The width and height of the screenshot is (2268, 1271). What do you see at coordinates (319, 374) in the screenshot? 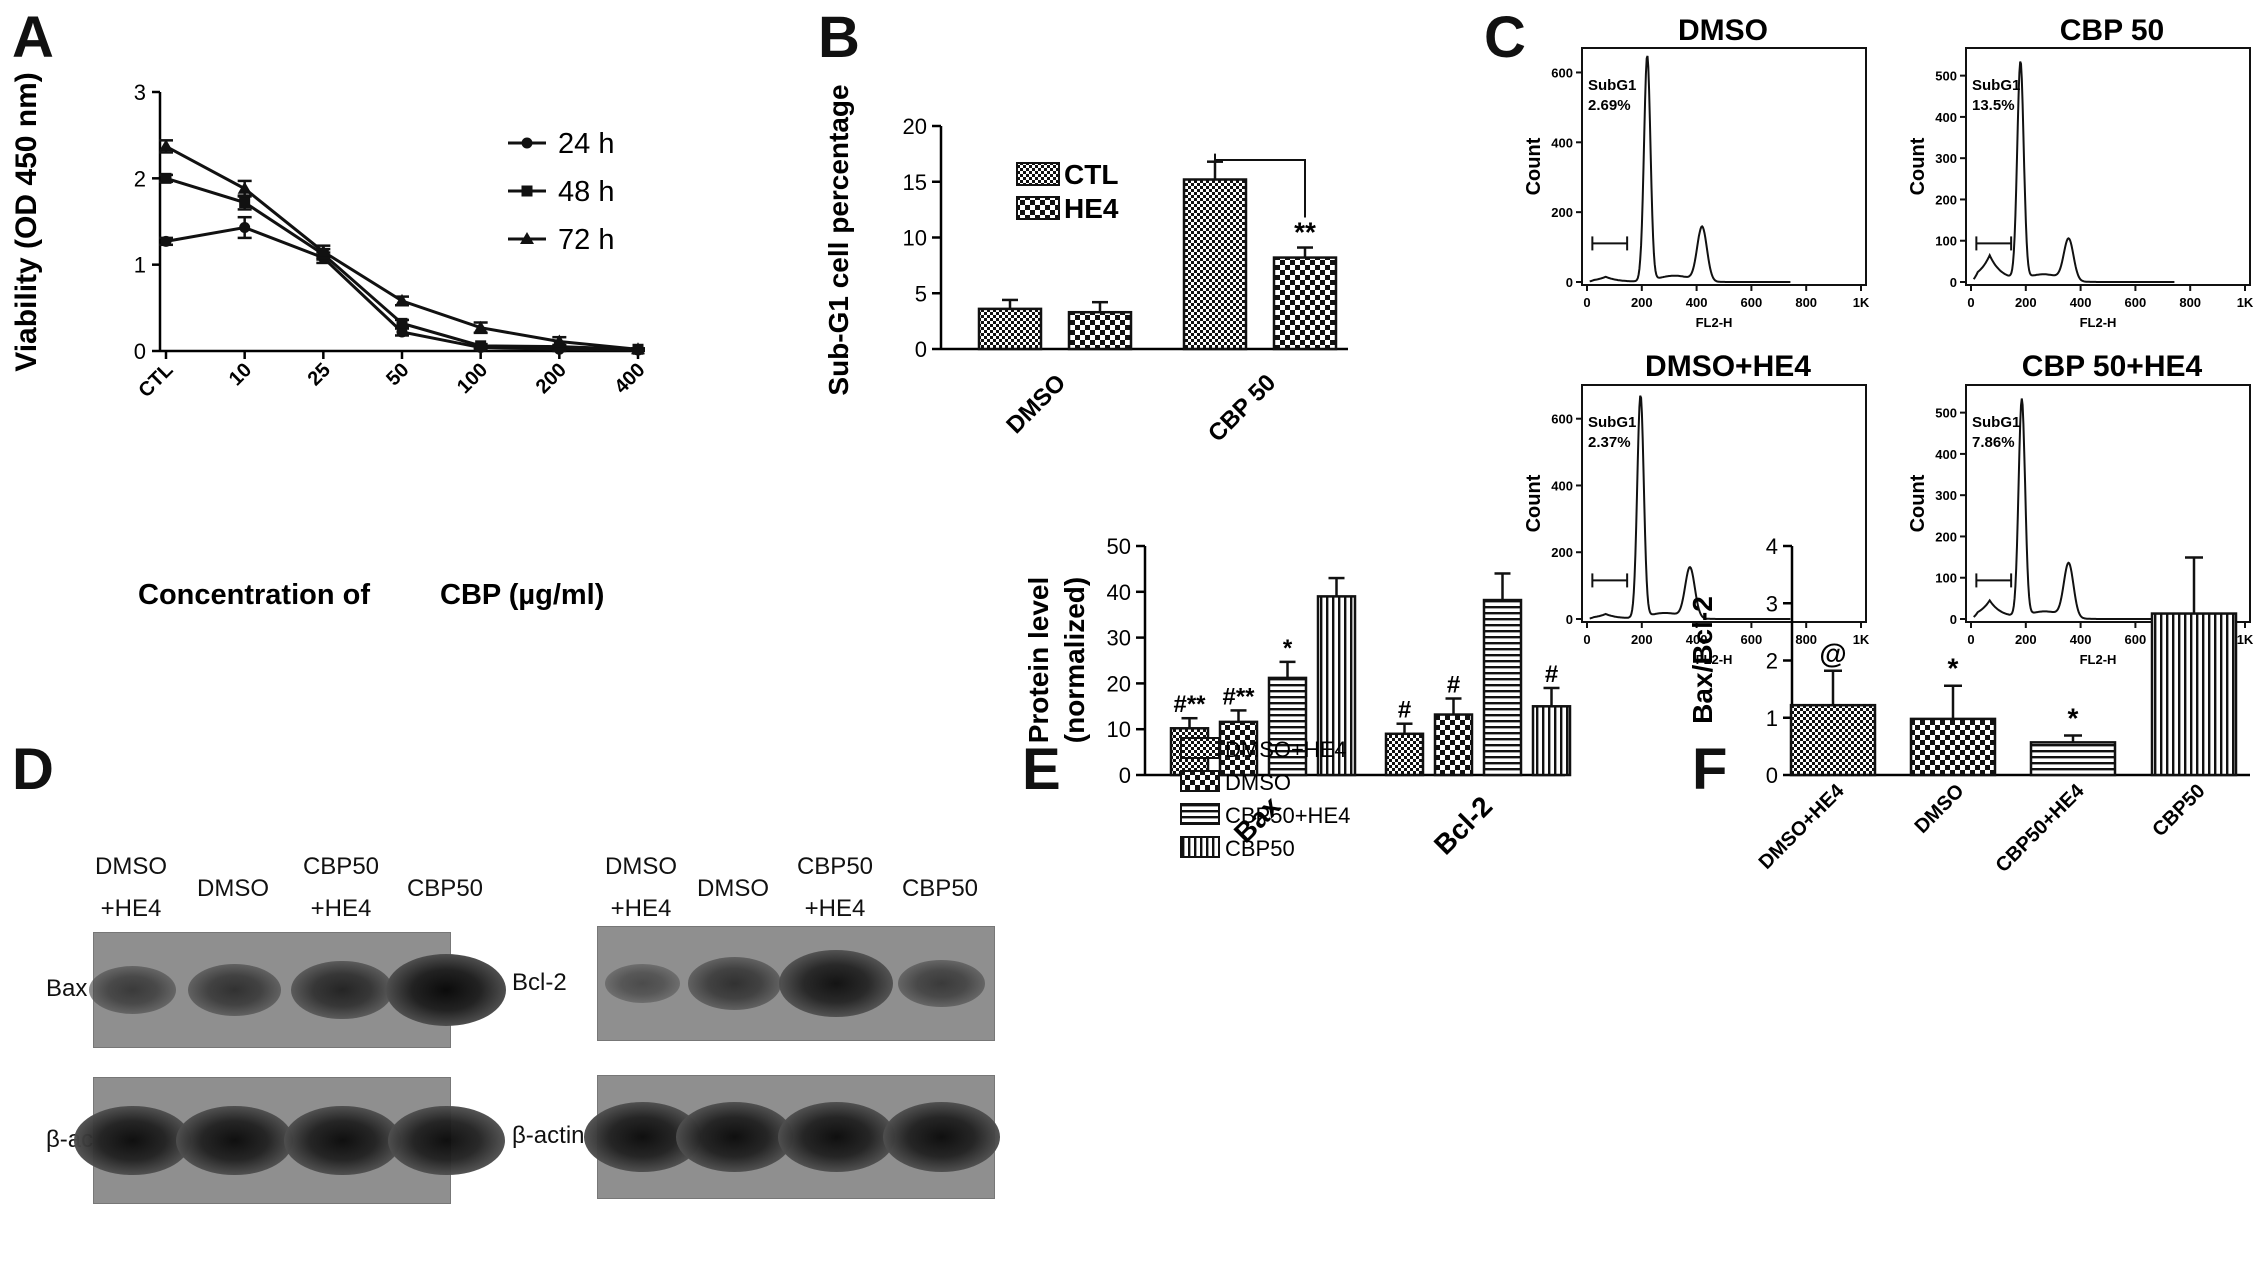
I see `x-tick-label: 25` at bounding box center [319, 374].